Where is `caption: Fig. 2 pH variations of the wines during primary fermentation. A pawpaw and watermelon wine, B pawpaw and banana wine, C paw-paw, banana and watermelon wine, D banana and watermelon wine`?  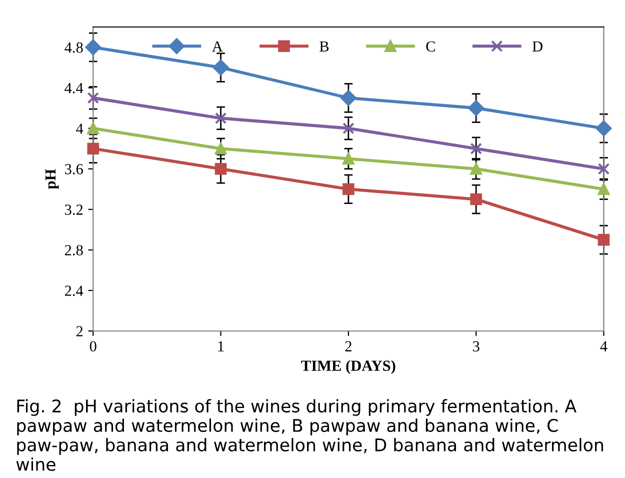
caption: Fig. 2 pH variations of the wines during primary fermentation. A pawpaw and watermelon wine, B pawpaw and banana wine, C paw-paw, banana and watermelon wine, D banana and watermelon wine is located at coordinates (310, 435).